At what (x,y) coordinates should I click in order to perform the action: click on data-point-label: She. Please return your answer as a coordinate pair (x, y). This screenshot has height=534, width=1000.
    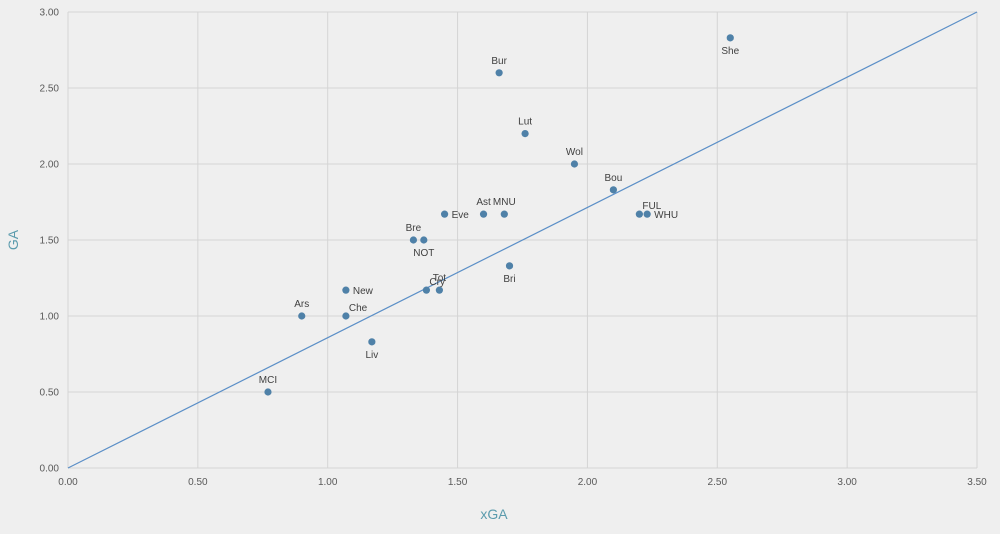
    Looking at the image, I should click on (730, 51).